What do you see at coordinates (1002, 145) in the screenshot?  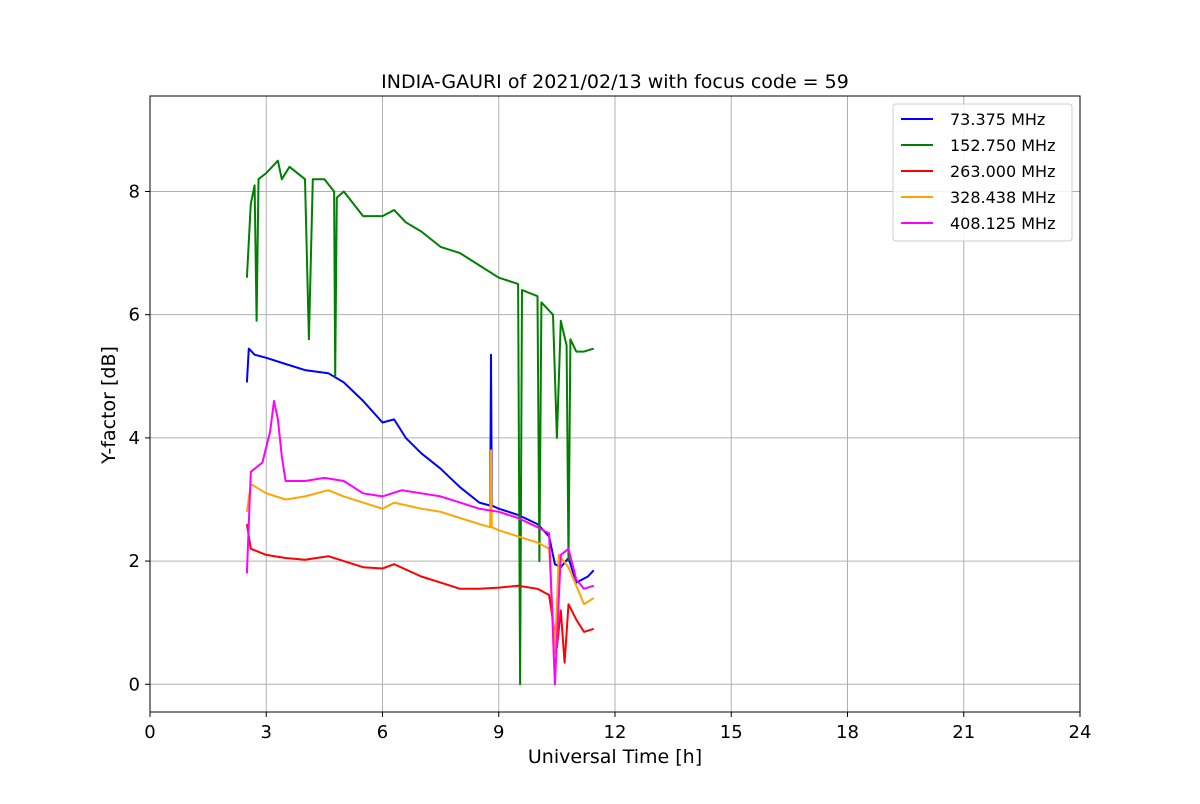 I see `legend-label: 152.750 MHz` at bounding box center [1002, 145].